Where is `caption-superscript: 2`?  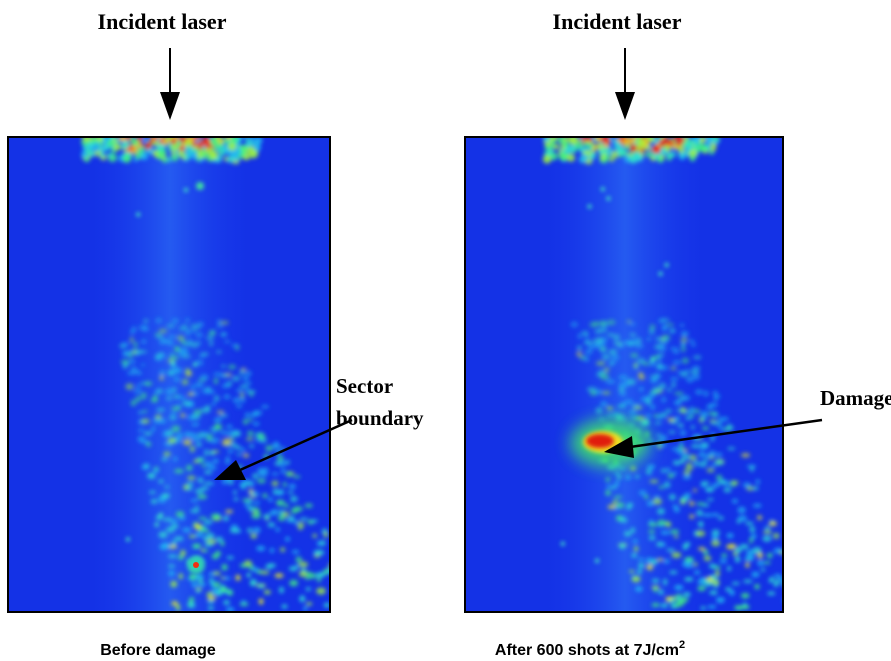 caption-superscript: 2 is located at coordinates (682, 645).